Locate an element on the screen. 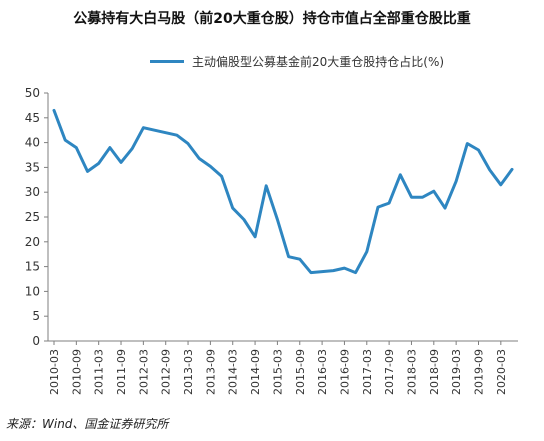 The image size is (544, 441). x-tick-label: 2017-09 is located at coordinates (389, 372).